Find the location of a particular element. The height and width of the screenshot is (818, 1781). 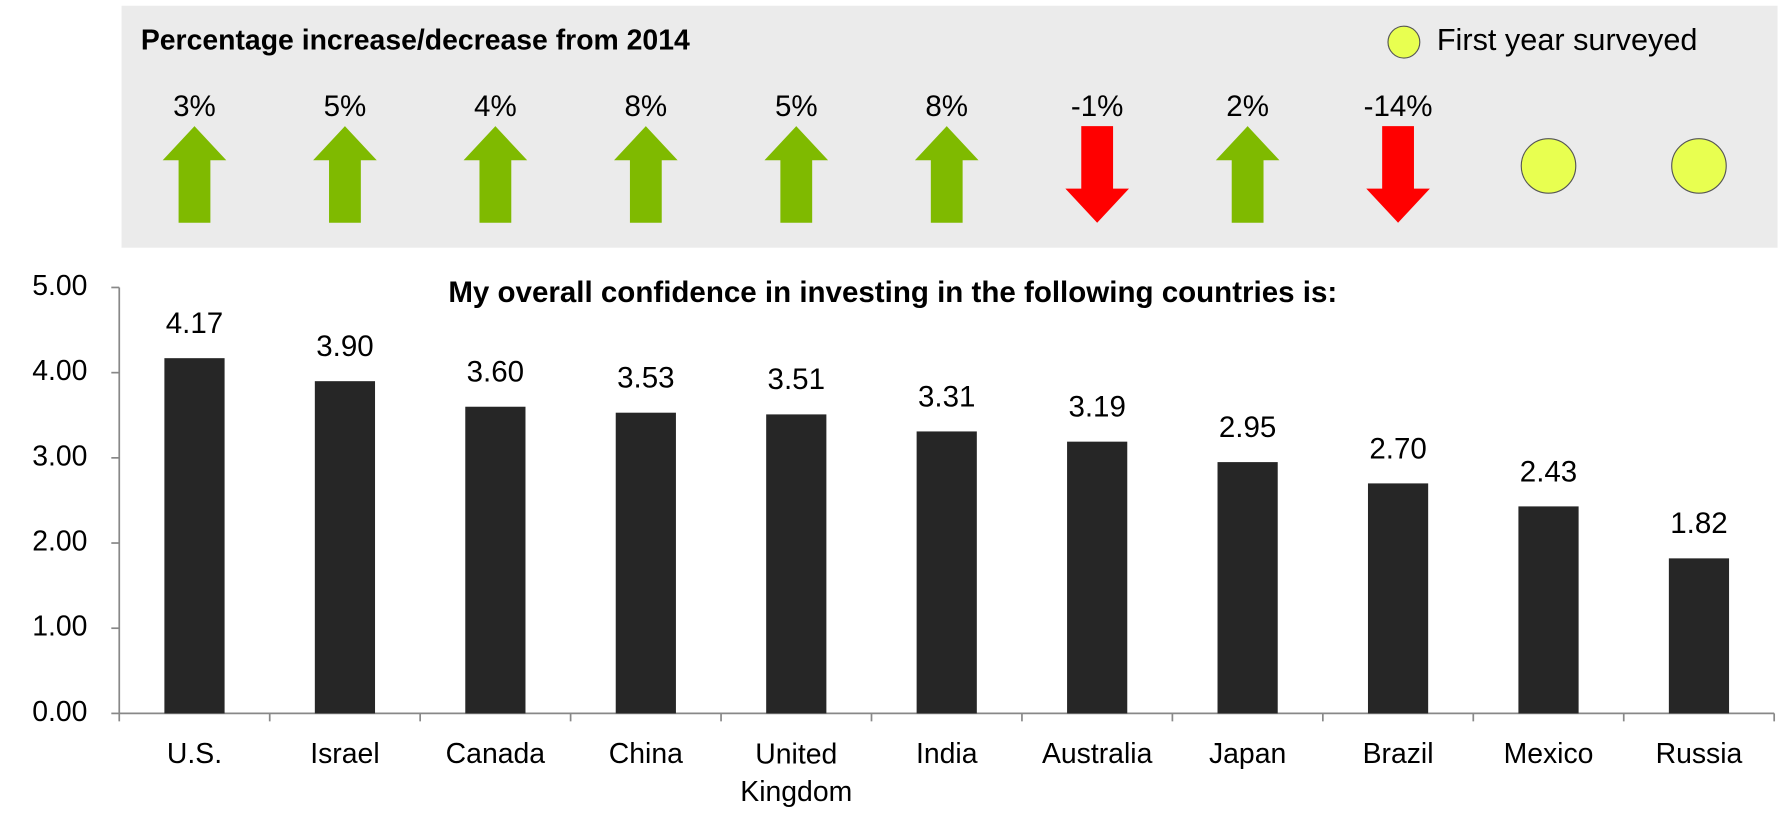

value-label: 2.95 is located at coordinates (1247, 427).